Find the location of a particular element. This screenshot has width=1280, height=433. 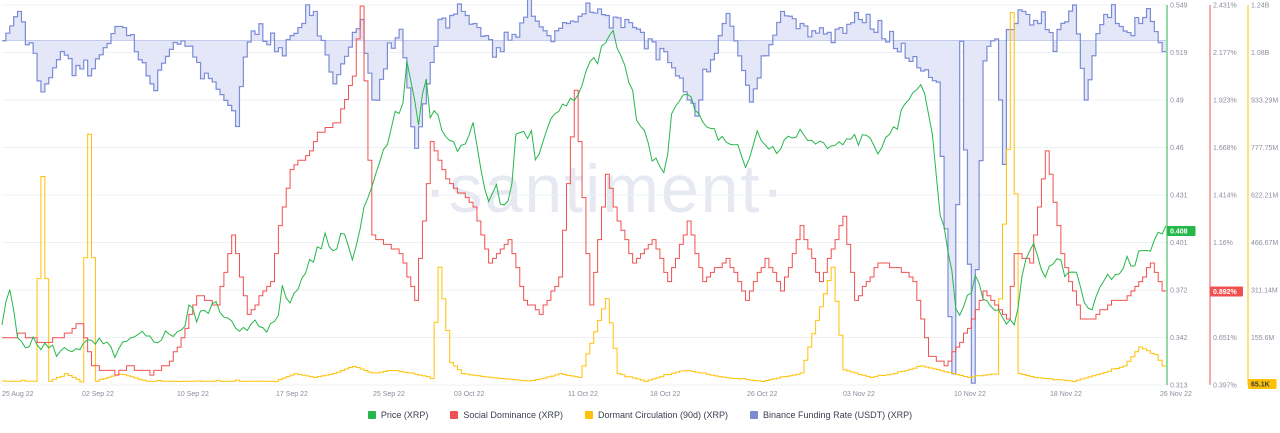

dormant-last-value: 65.1K is located at coordinates (1262, 384).